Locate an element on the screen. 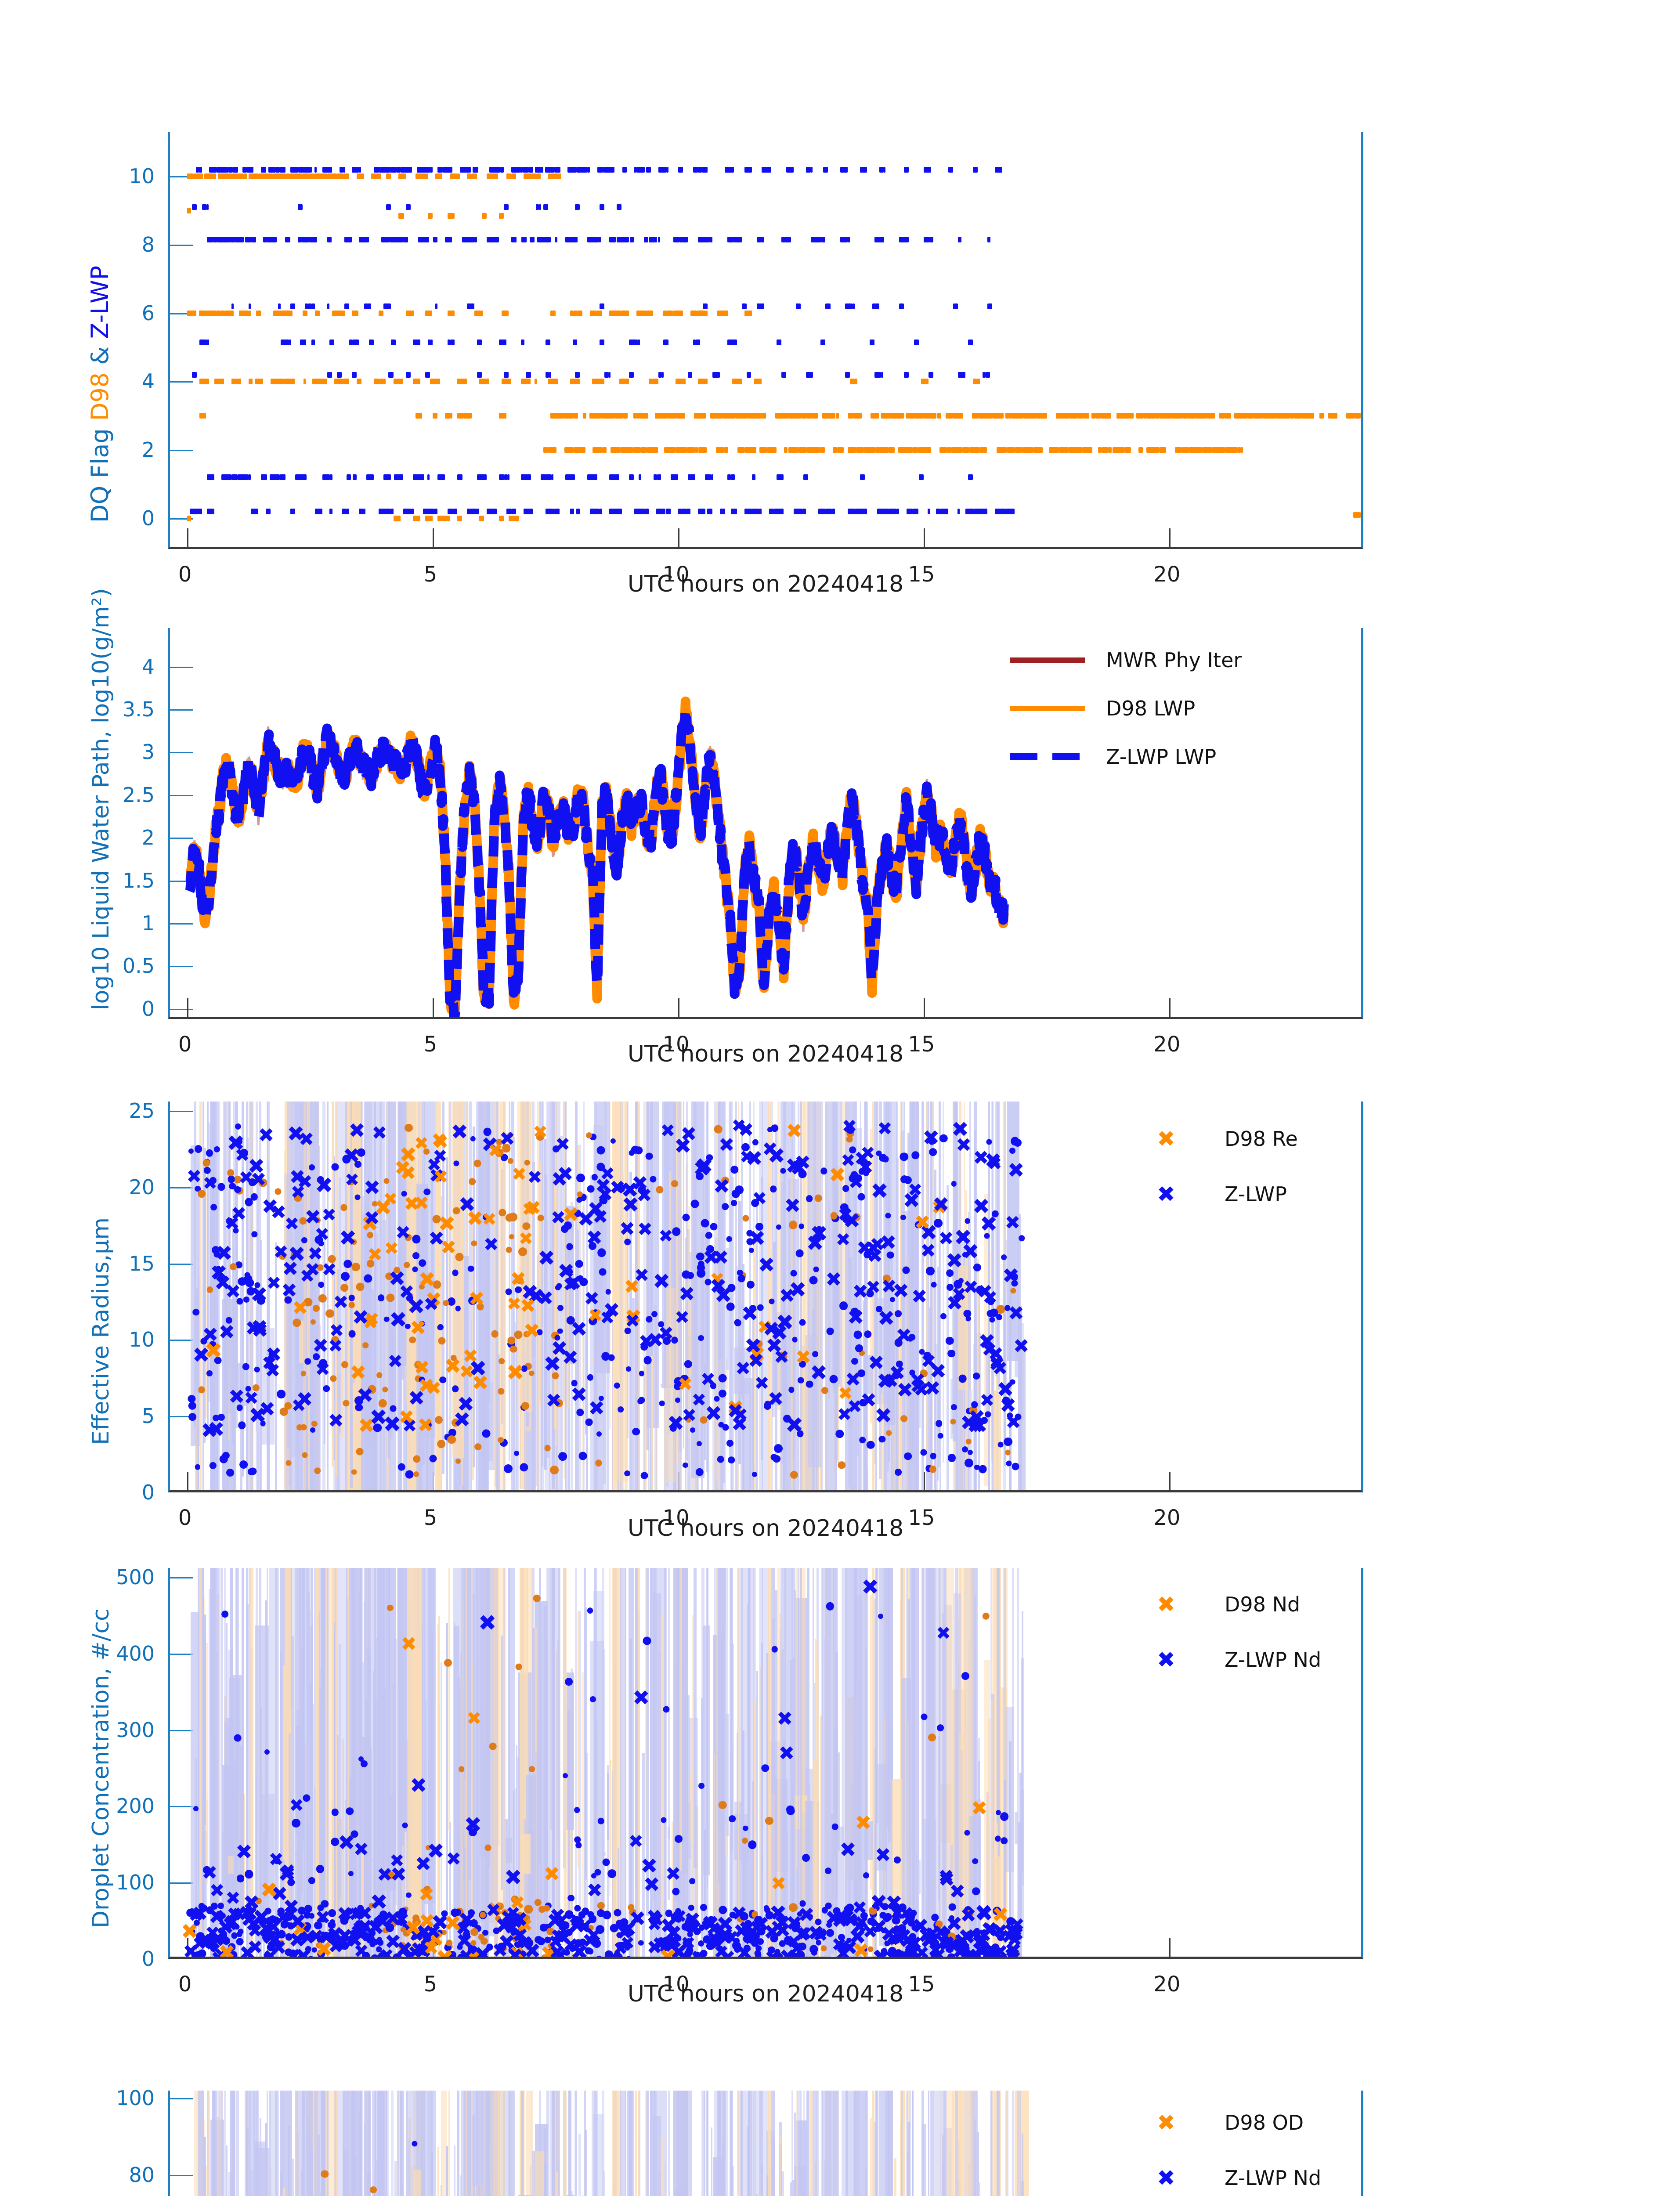  legend-item: ✖ D98 Nd is located at coordinates (1225, 1604).